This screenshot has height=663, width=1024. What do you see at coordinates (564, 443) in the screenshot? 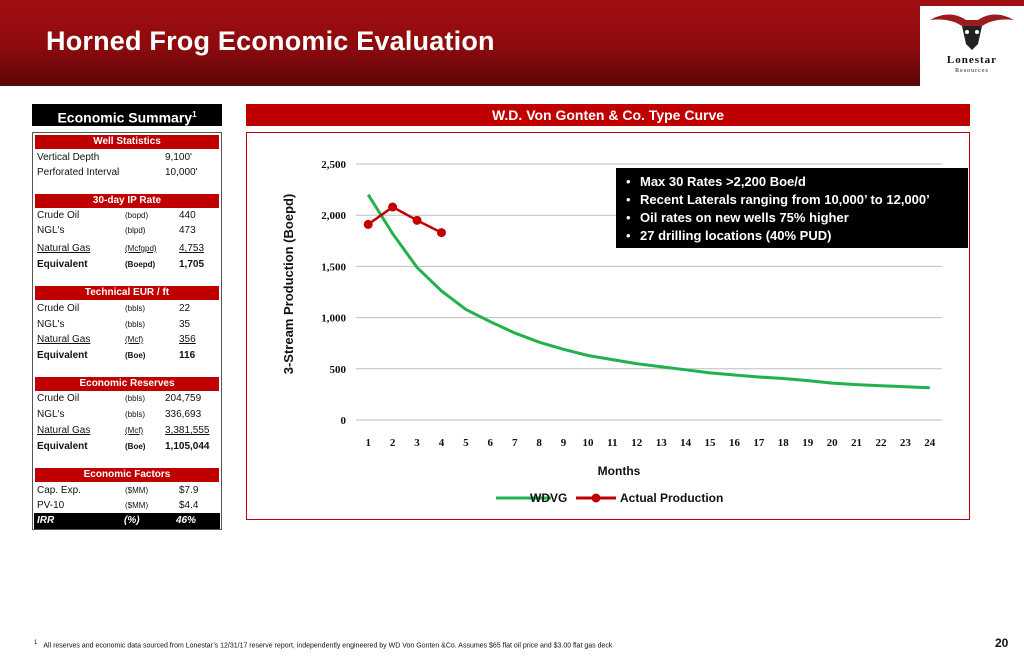
I see `x-tick-label: 9` at bounding box center [564, 443].